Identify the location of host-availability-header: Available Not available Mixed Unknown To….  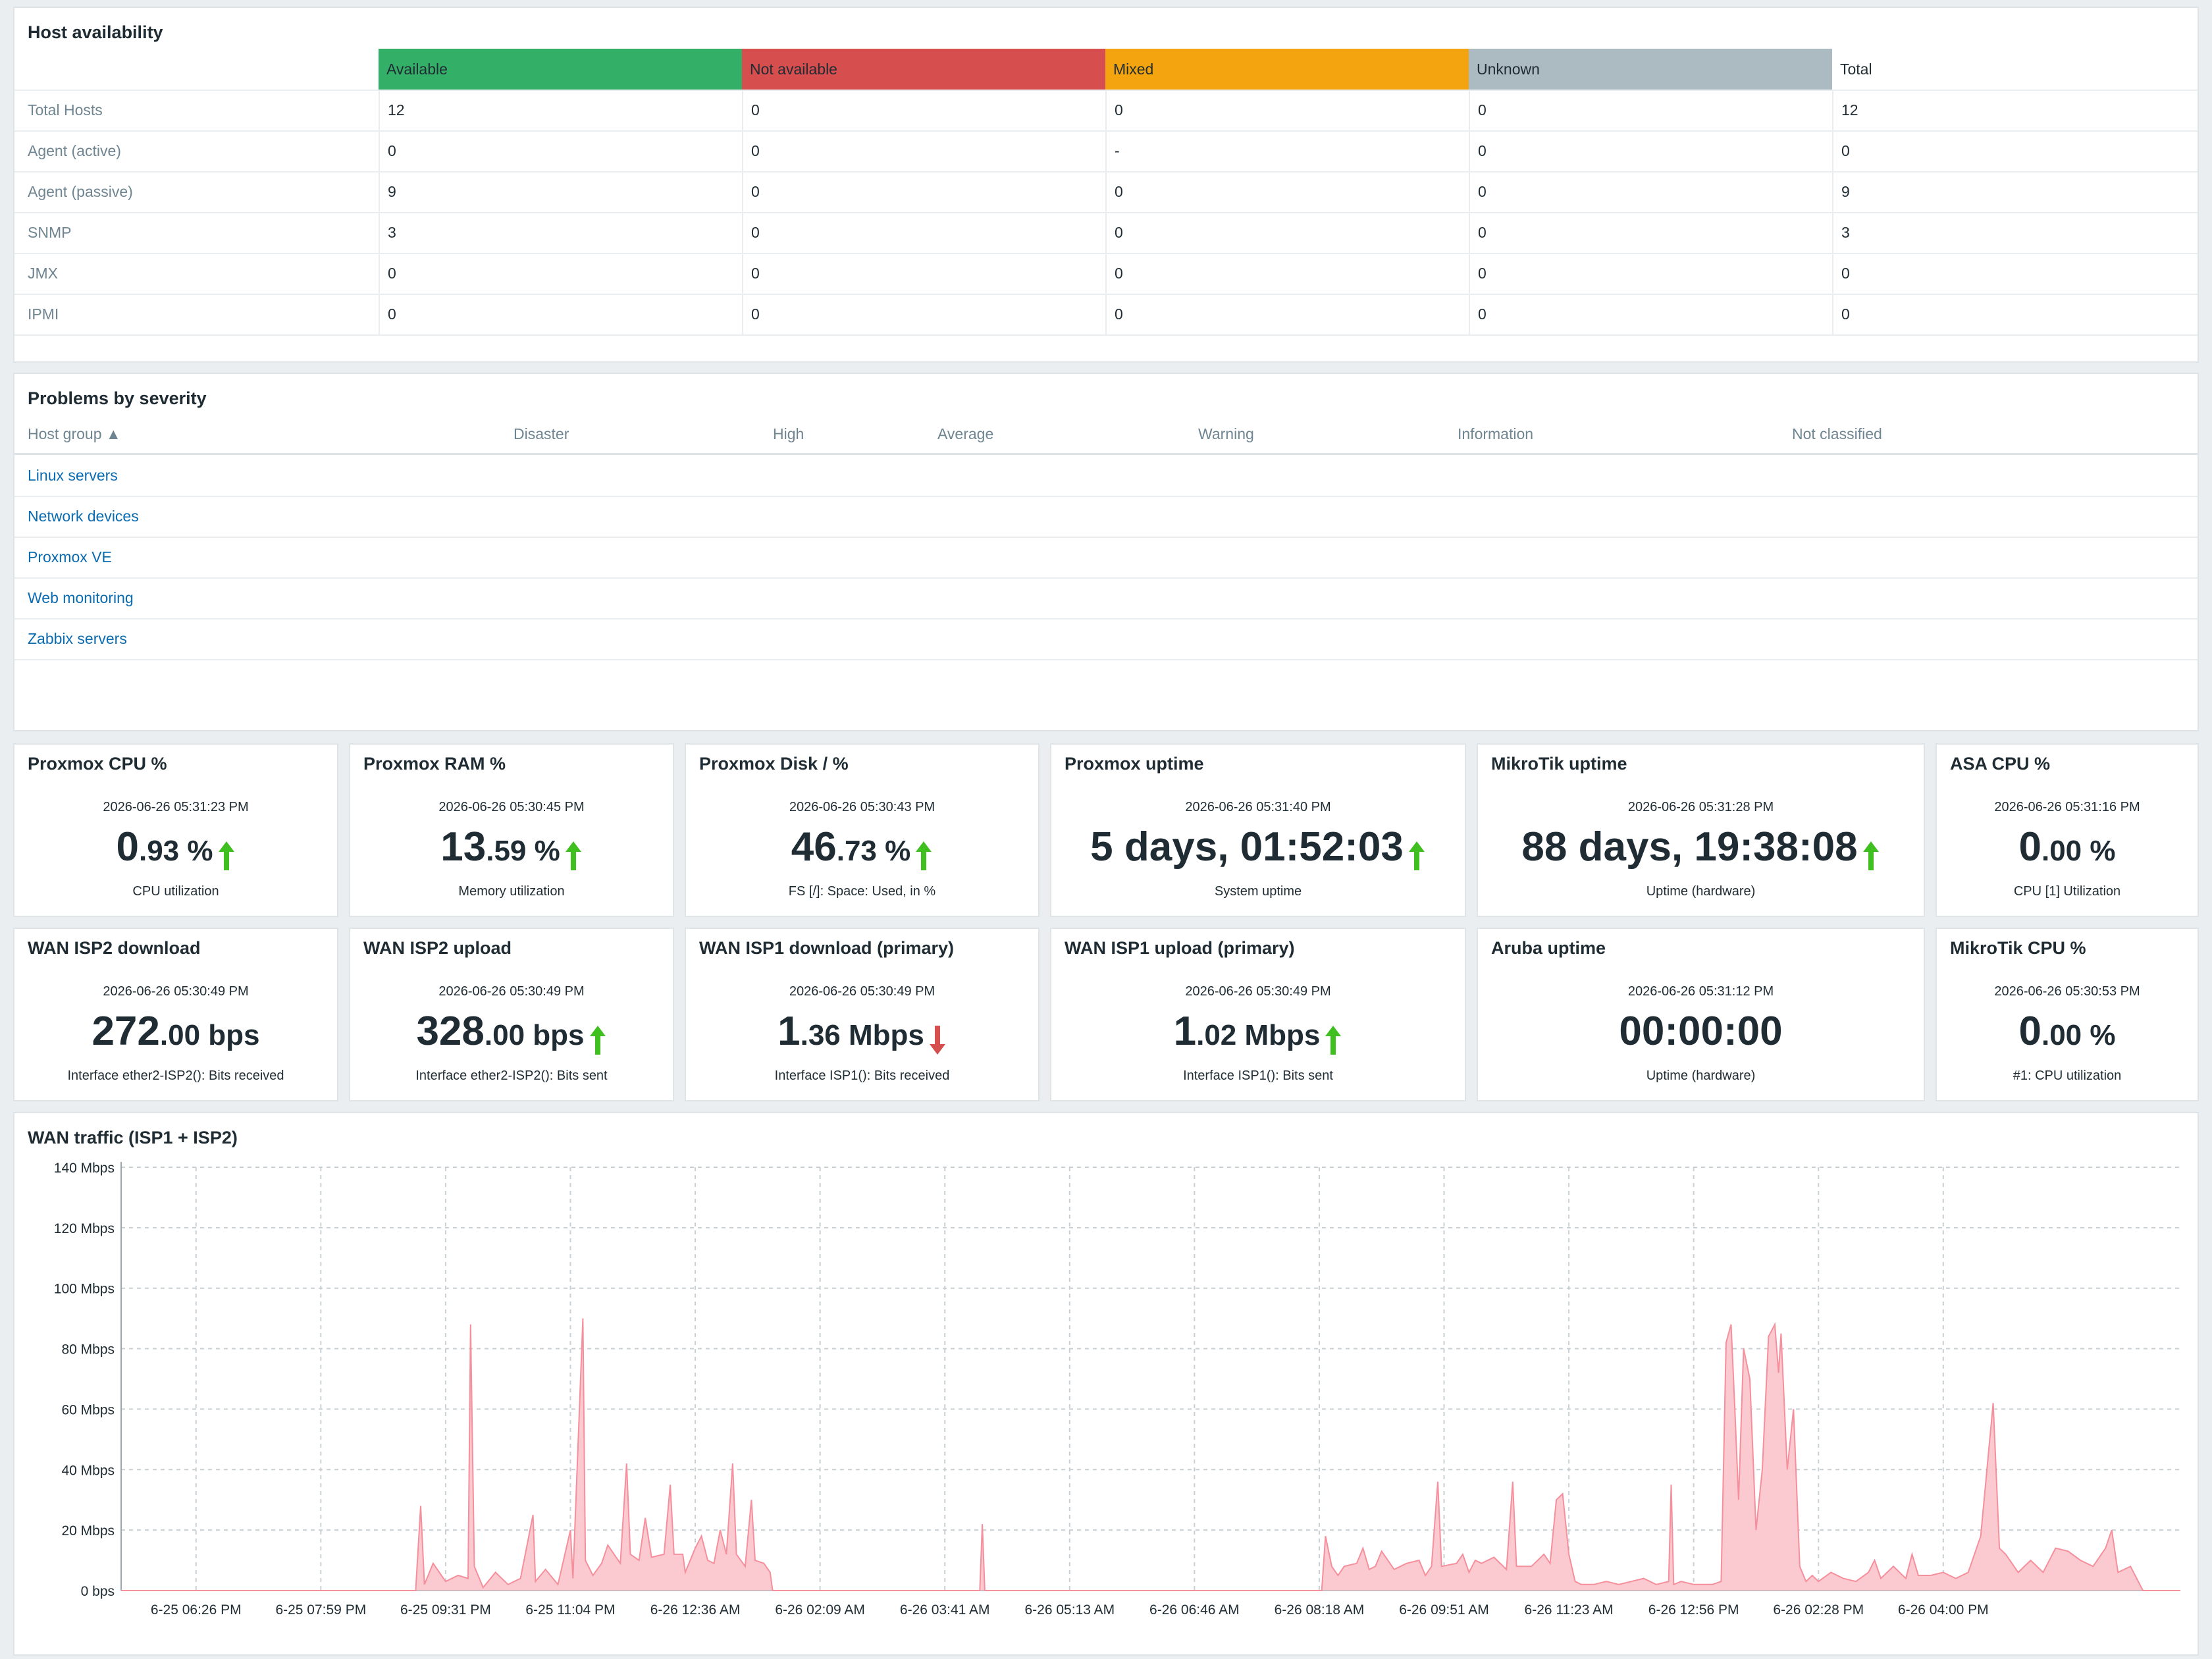
(1106, 70).